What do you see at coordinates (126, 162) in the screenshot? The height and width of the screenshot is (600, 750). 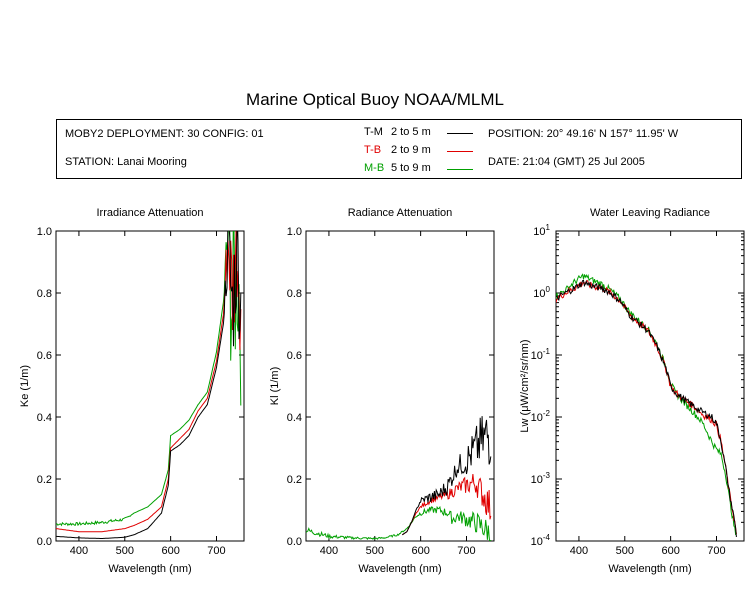 I see `station-text: STATION: Lanai Mooring` at bounding box center [126, 162].